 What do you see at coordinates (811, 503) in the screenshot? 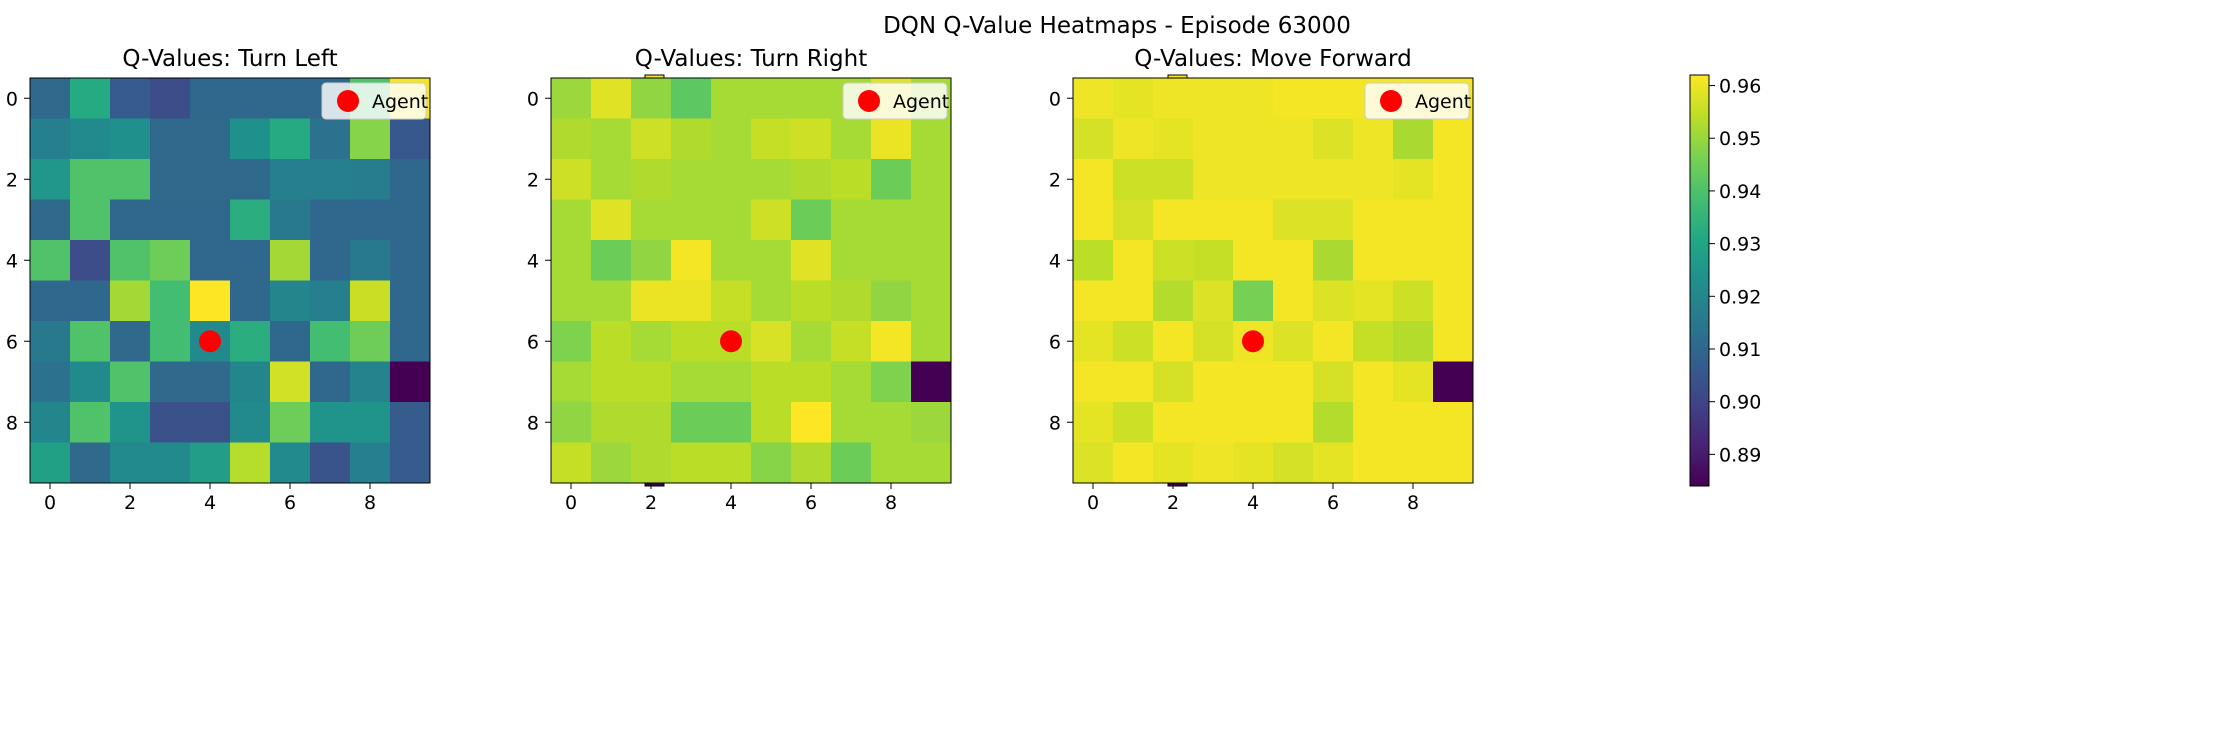
I see `x-tick-label: 6` at bounding box center [811, 503].